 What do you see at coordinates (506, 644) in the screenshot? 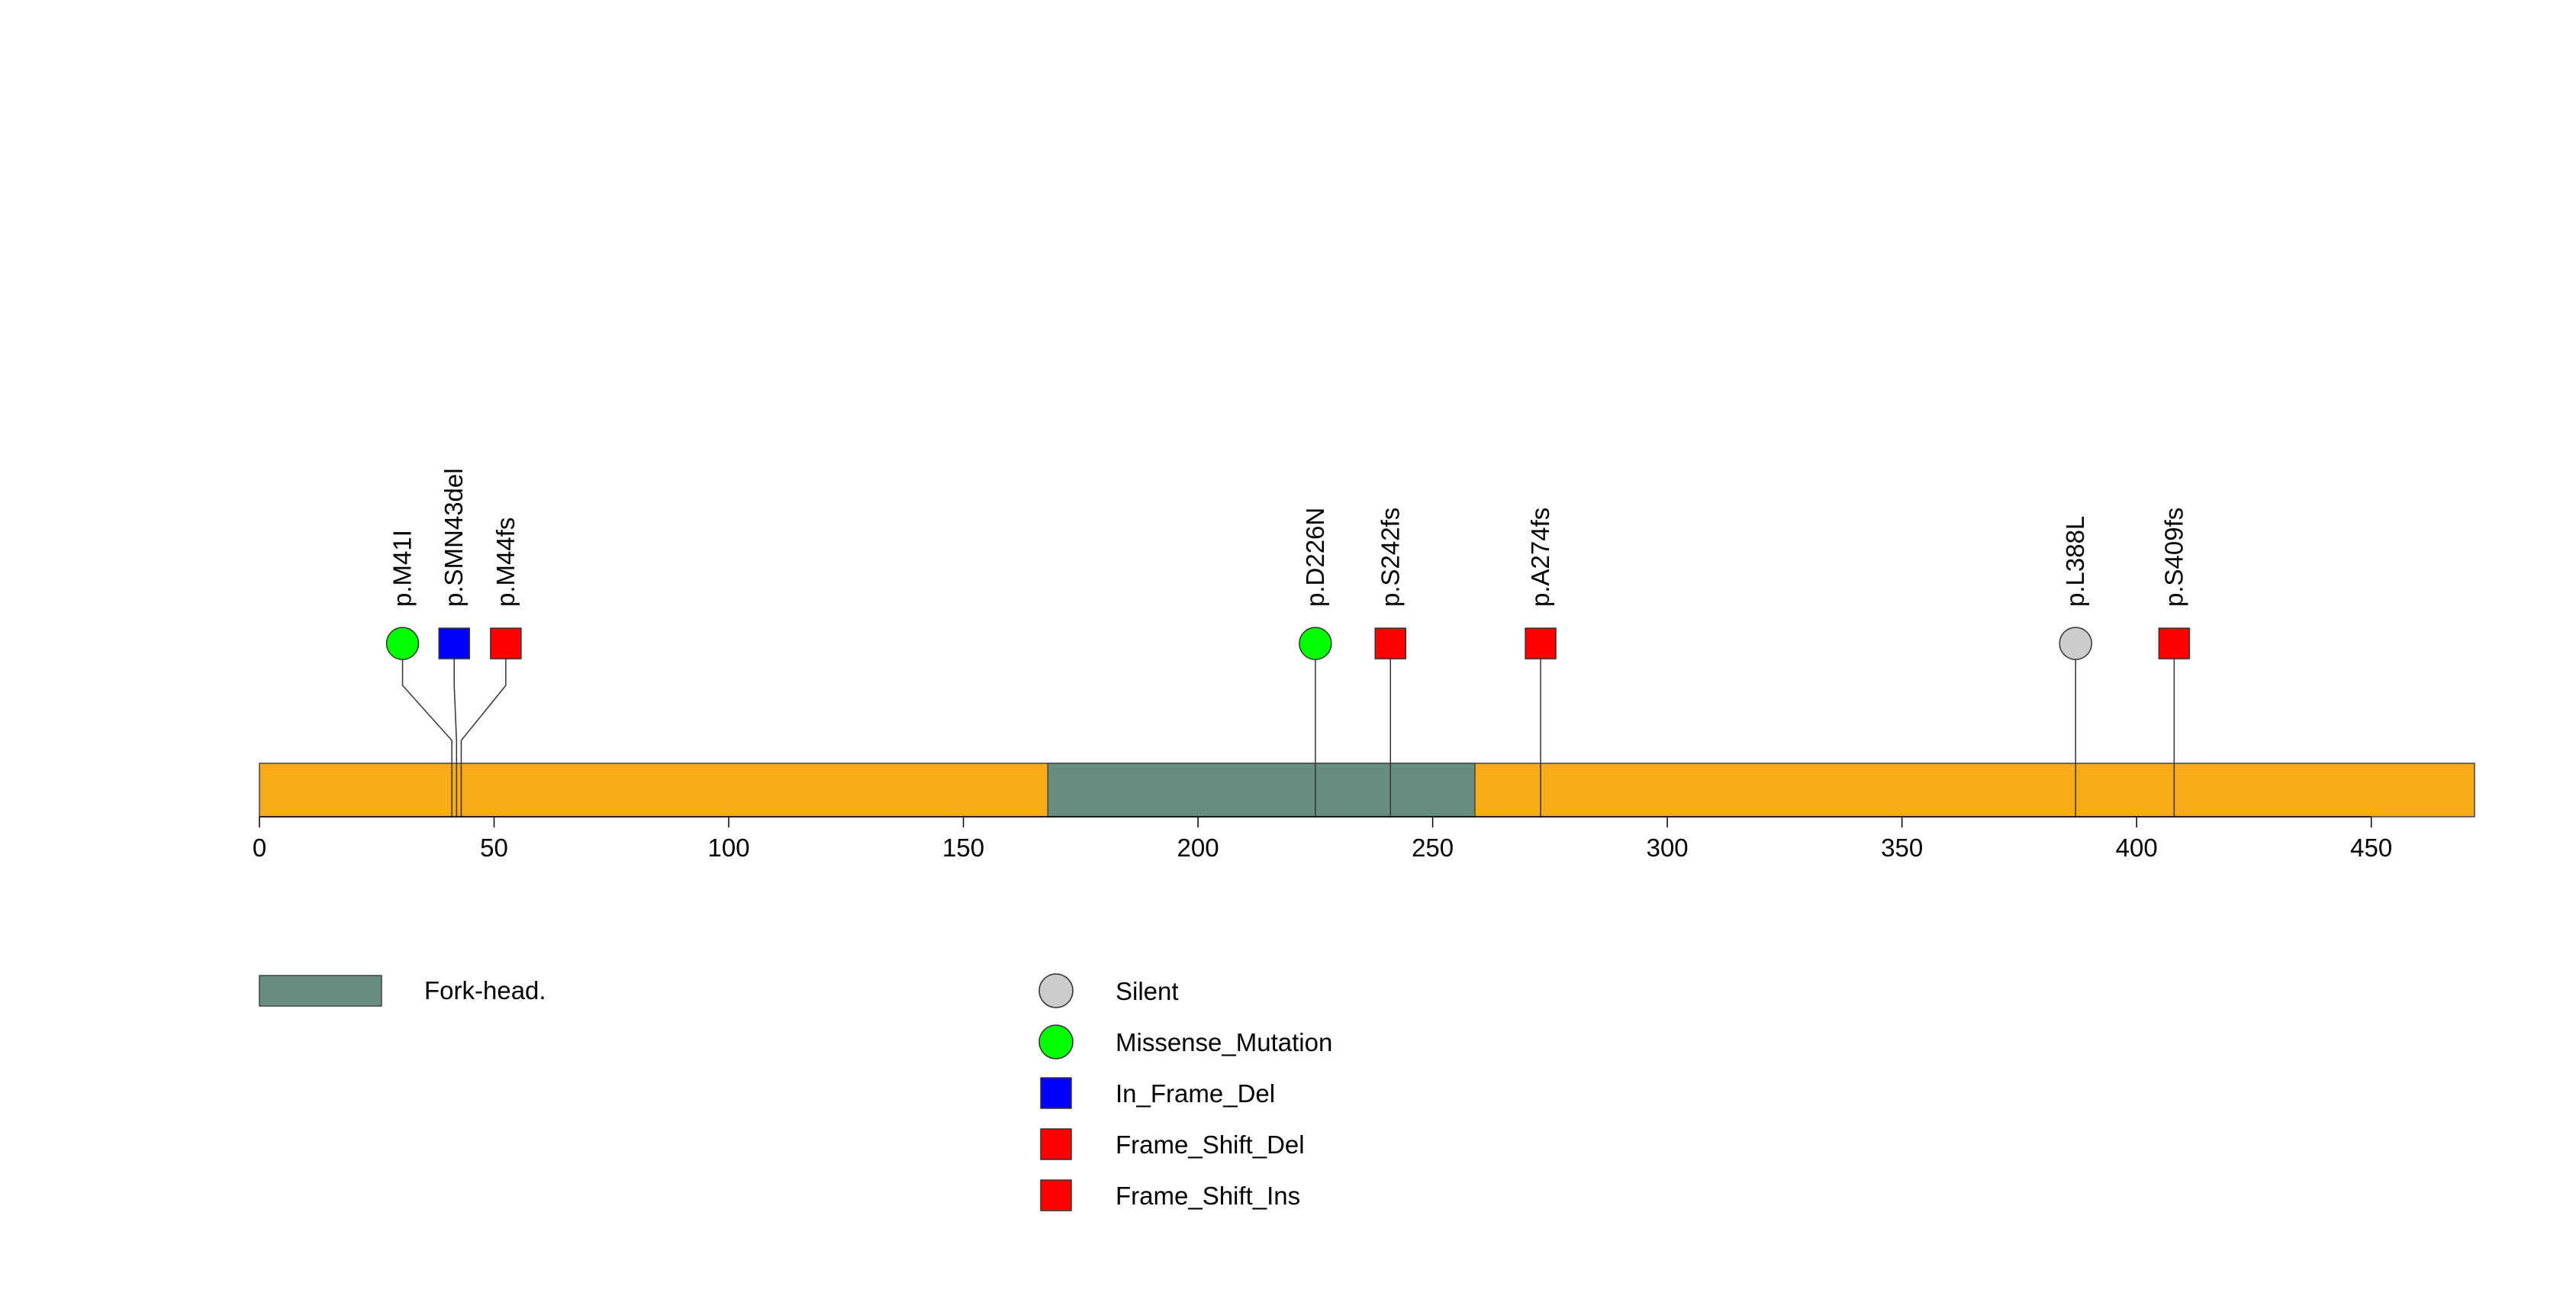
I see `mutation-marker-p-m44fs` at bounding box center [506, 644].